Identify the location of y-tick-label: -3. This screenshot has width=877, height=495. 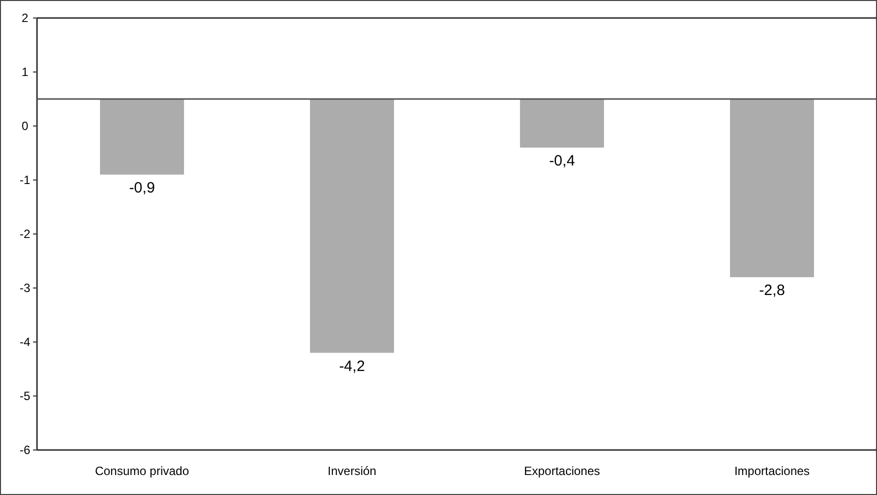
(25, 288).